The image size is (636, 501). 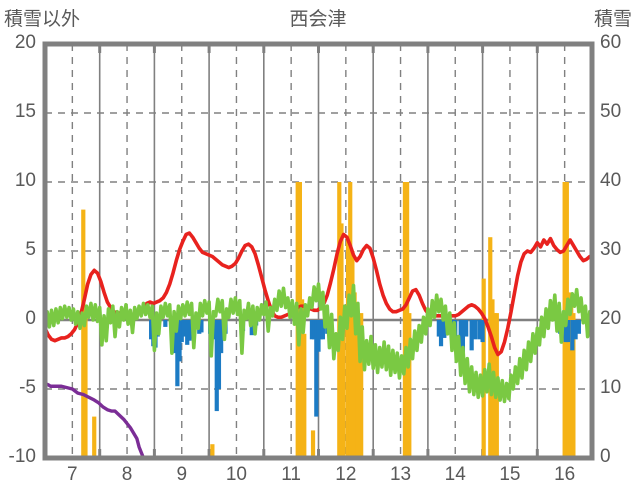 I want to click on series-snow-cover-line, so click(x=318, y=420).